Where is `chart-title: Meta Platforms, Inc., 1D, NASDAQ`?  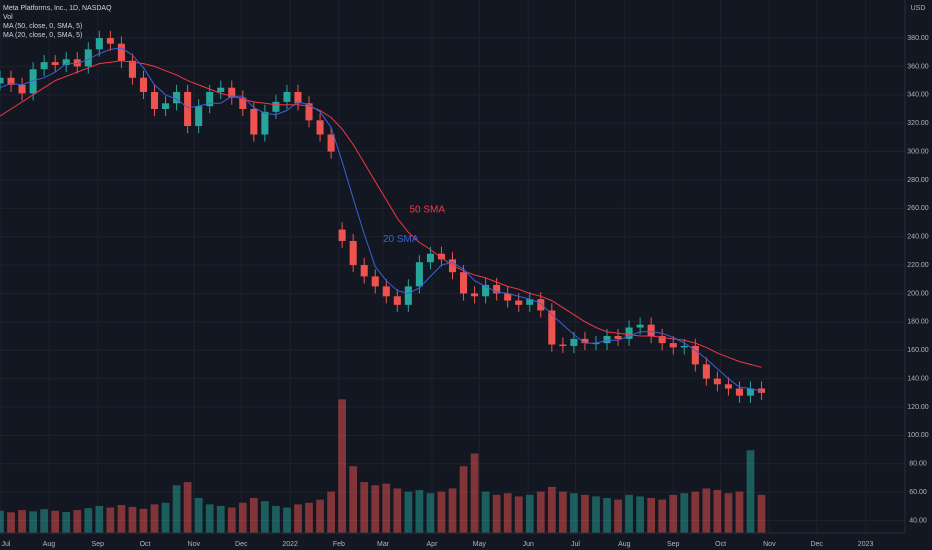 chart-title: Meta Platforms, Inc., 1D, NASDAQ is located at coordinates (57, 8).